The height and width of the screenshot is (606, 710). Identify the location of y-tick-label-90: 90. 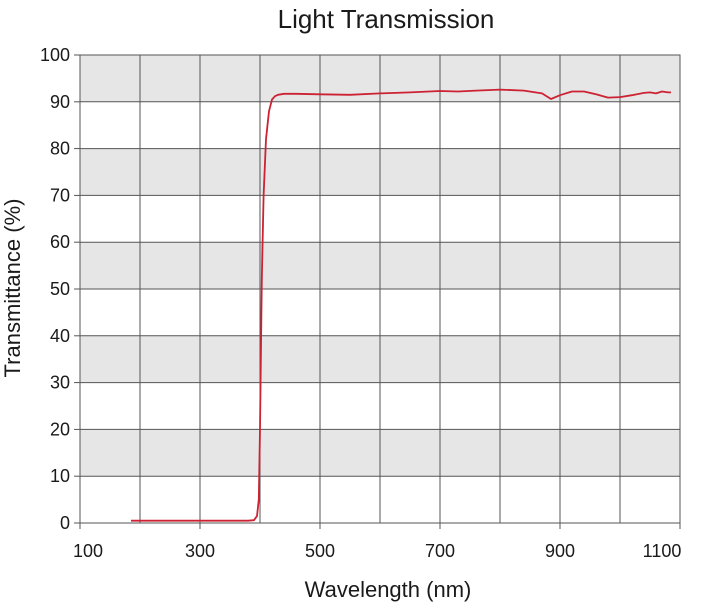
(60, 102).